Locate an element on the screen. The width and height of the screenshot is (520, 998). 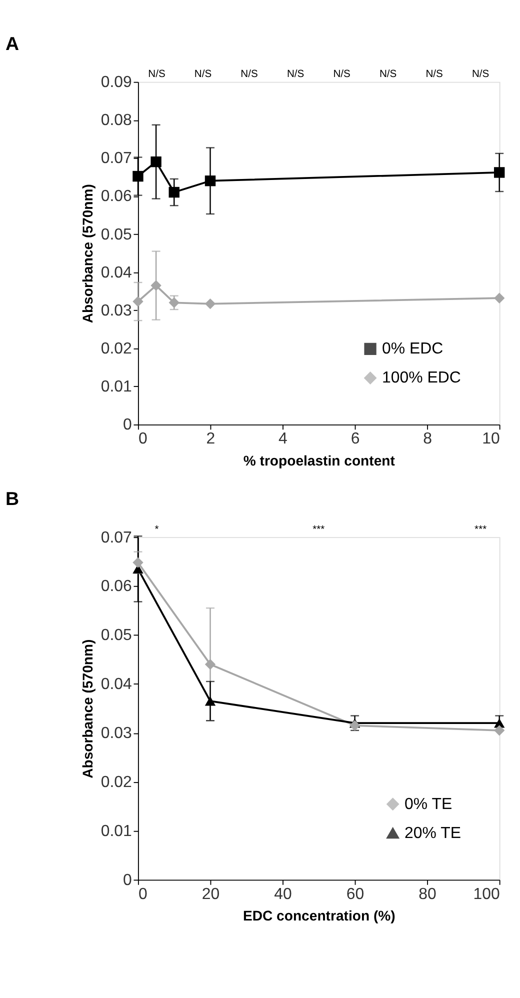
x-tick-label: 4 is located at coordinates (283, 439).